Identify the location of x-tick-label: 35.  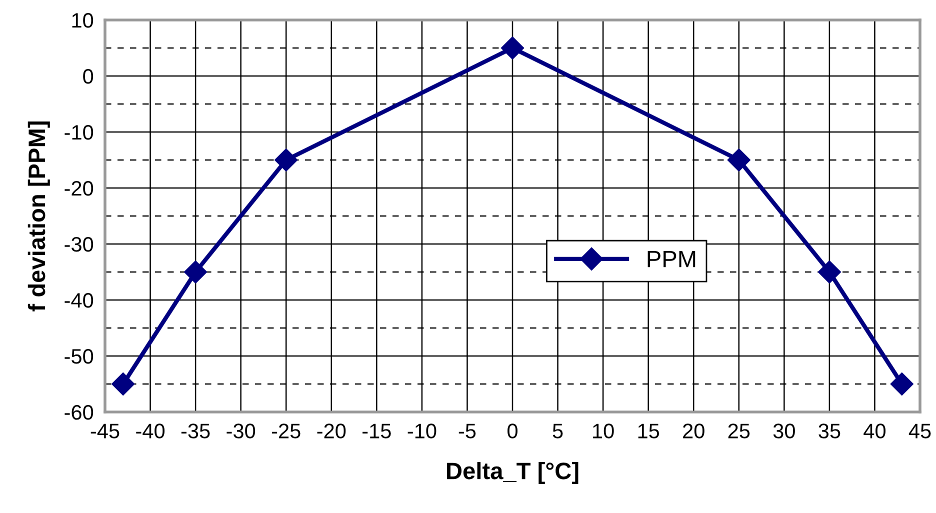
(829, 431).